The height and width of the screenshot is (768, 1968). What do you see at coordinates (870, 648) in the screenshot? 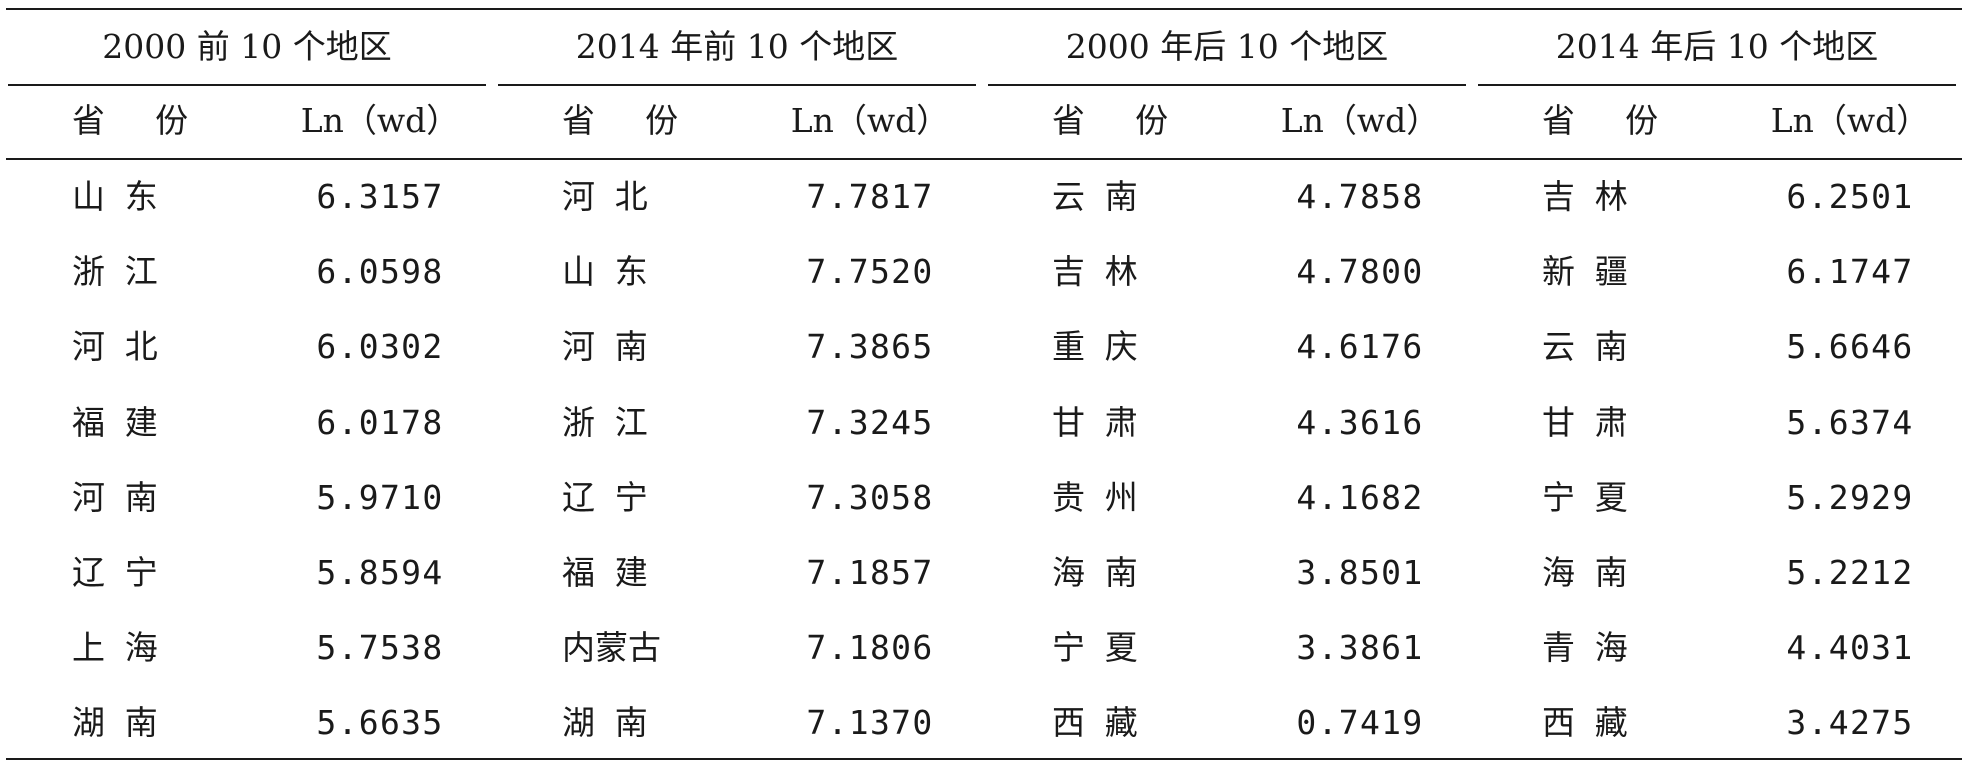
I see `ln-wd-value-cell: 7.1806` at bounding box center [870, 648].